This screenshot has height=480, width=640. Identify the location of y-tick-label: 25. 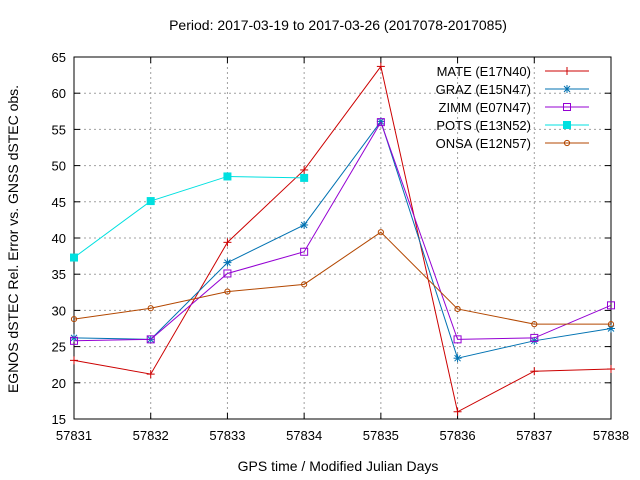
(59, 347).